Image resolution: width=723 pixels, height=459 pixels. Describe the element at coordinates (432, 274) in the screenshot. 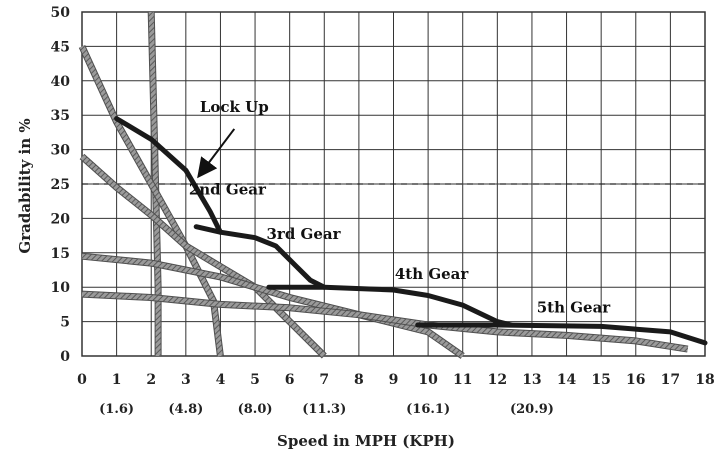

I see `gear-annotation: 4th Gear` at that location.